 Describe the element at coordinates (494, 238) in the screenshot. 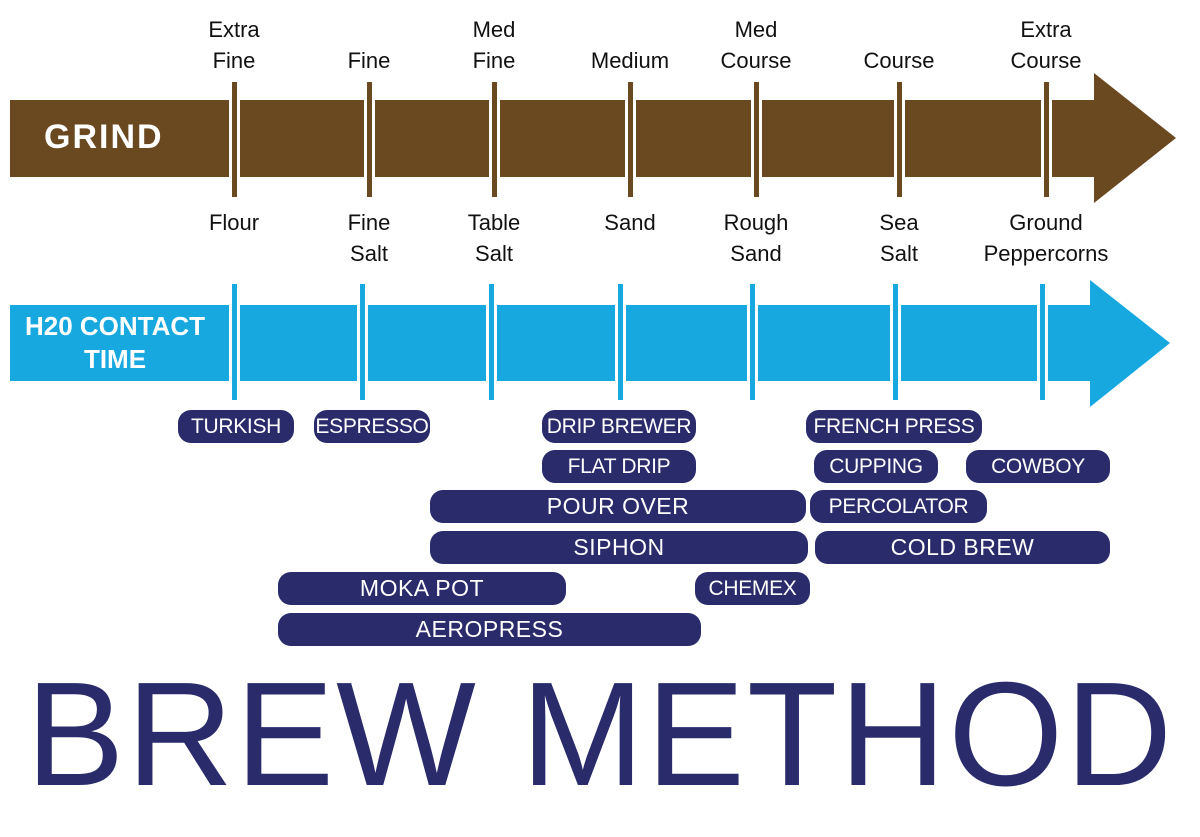

I see `grind-comparison-label: Table Salt` at that location.